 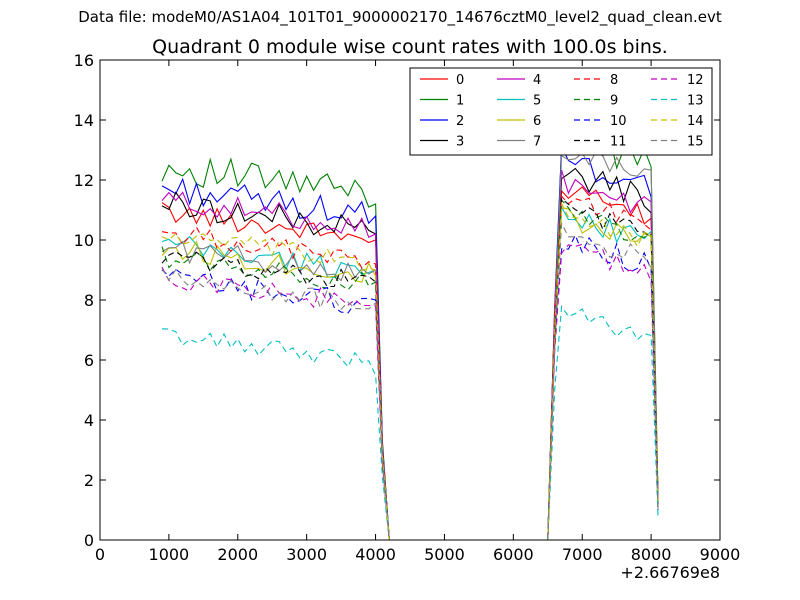 What do you see at coordinates (695, 80) in the screenshot?
I see `legend-label-12: 12` at bounding box center [695, 80].